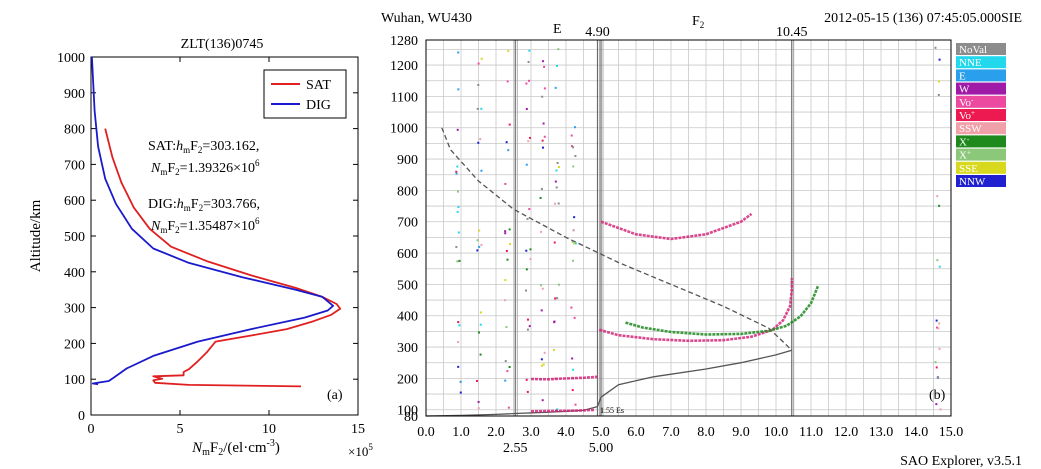 This screenshot has width=1041, height=469. Describe the element at coordinates (973, 50) in the screenshot. I see `legend-label: NoVal` at that location.